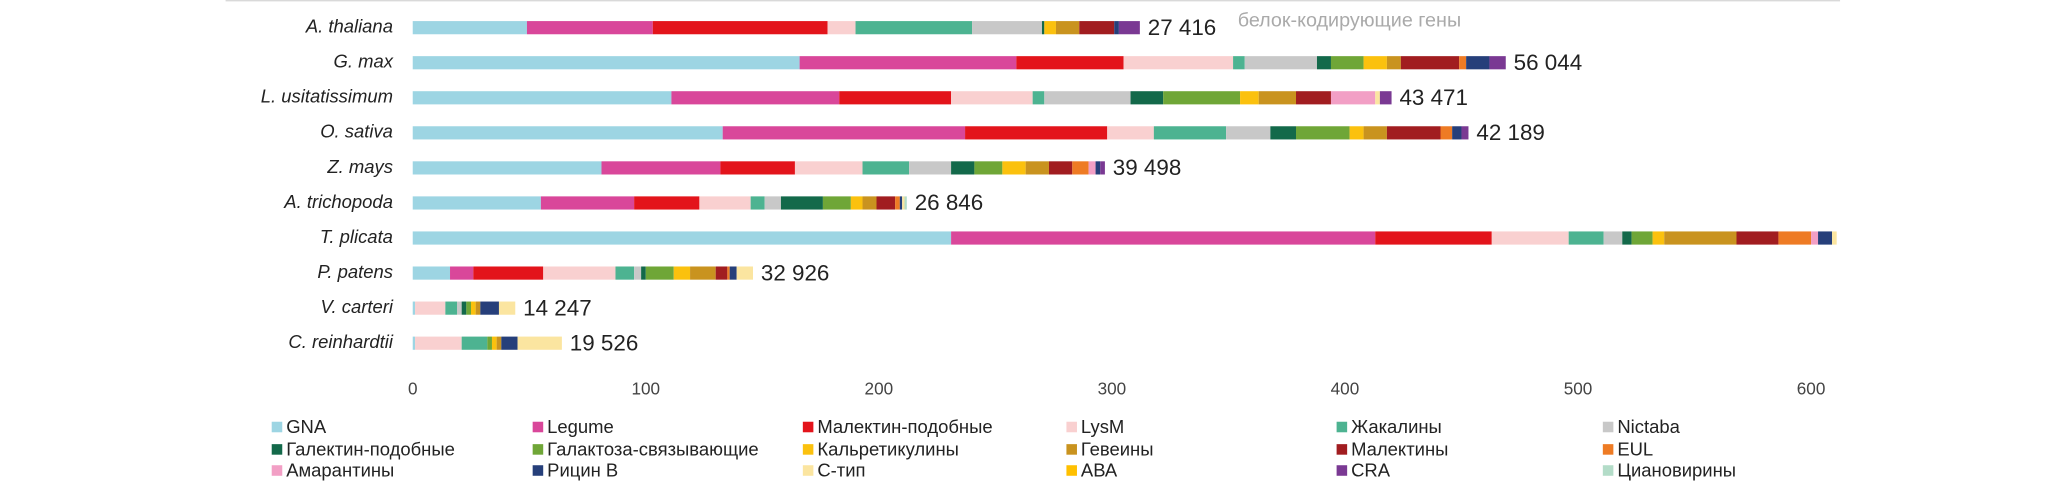  What do you see at coordinates (1548, 62) in the screenshot?
I see `total-label: 56 044` at bounding box center [1548, 62].